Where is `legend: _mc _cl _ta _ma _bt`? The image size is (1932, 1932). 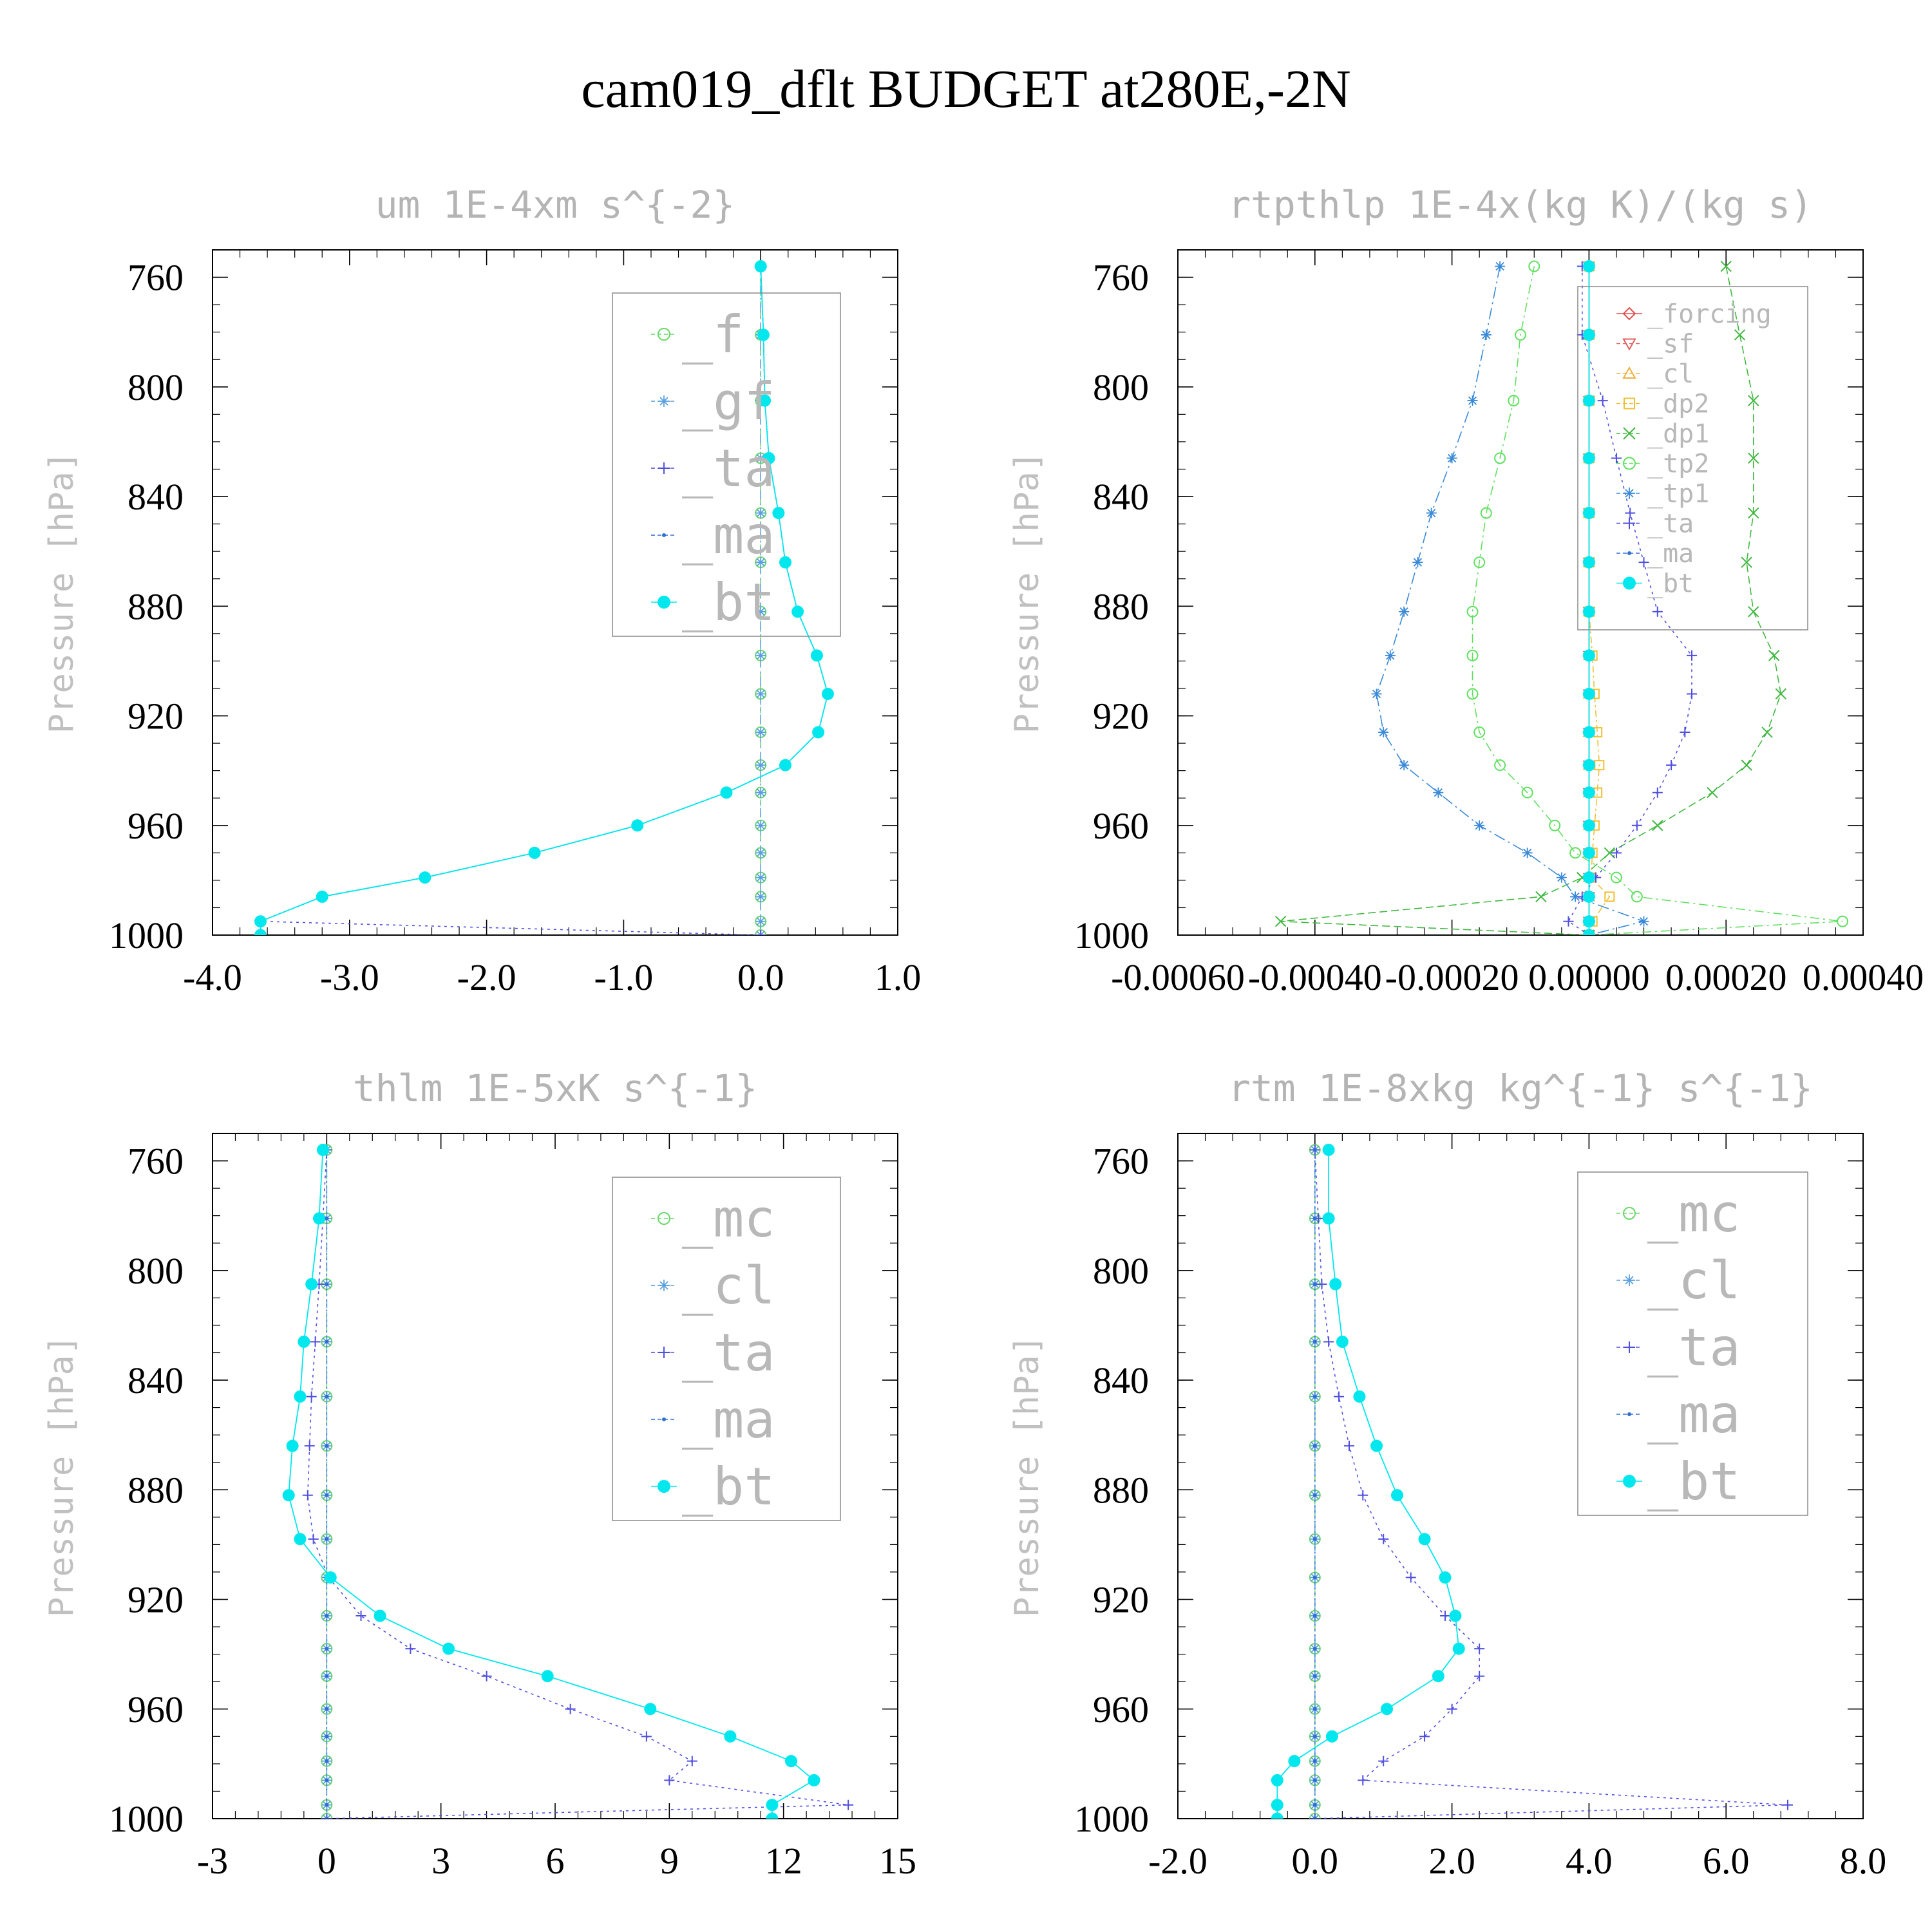 legend: _mc _cl _ta _ma _bt is located at coordinates (726, 1349).